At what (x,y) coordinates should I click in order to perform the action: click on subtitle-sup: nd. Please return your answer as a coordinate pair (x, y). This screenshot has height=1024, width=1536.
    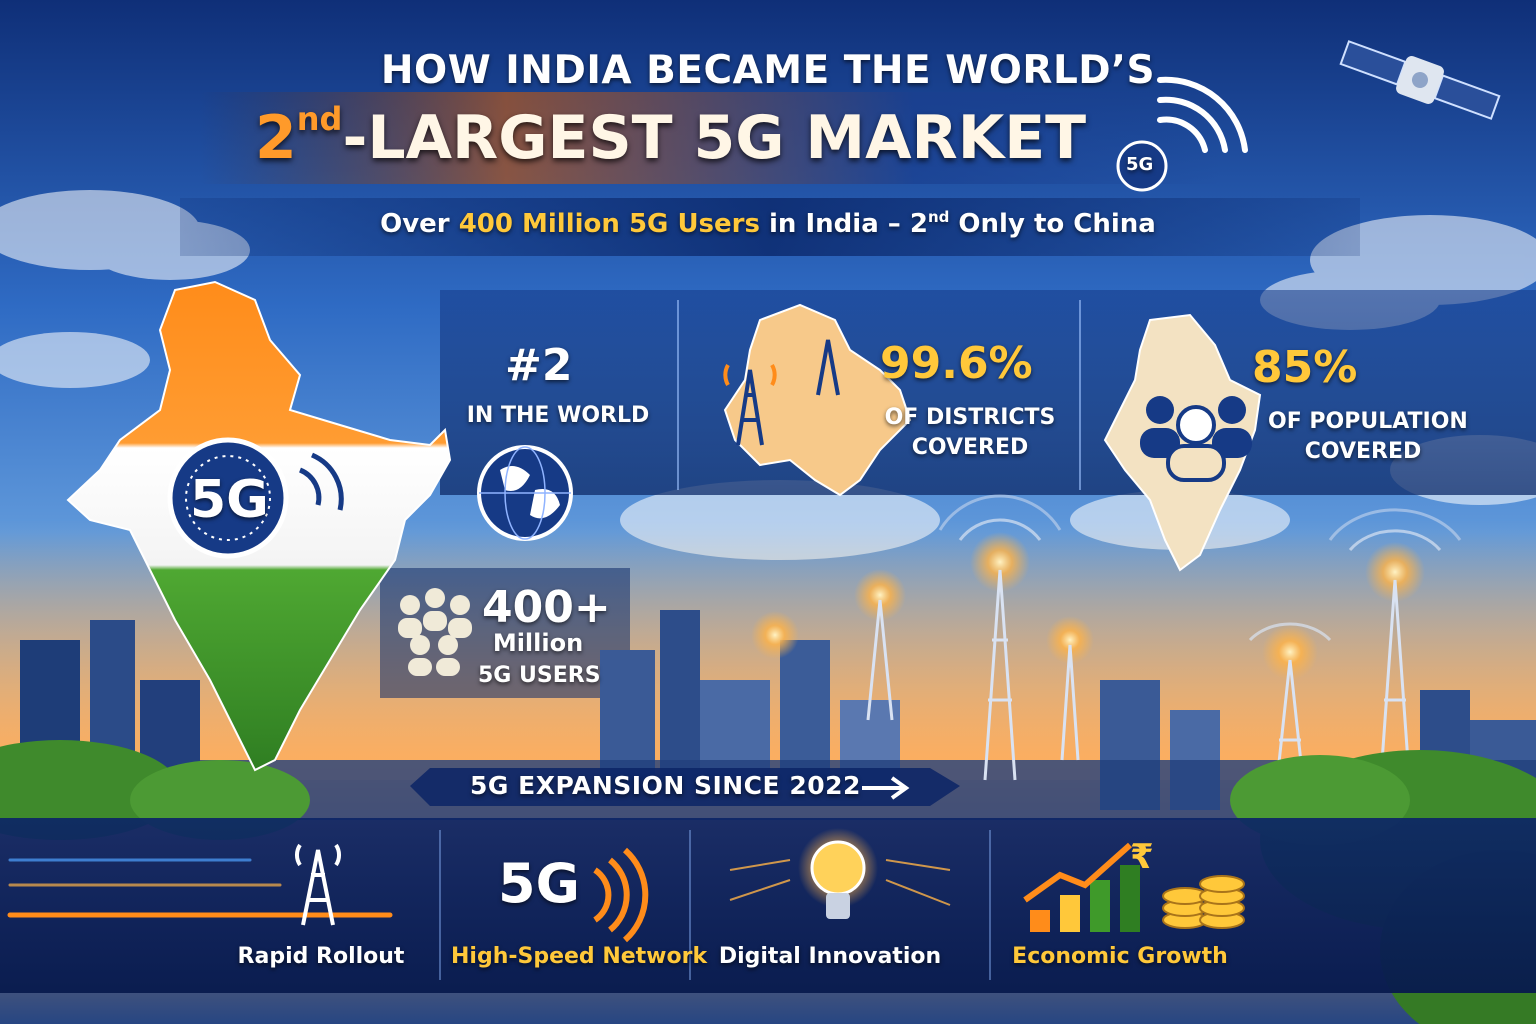
    Looking at the image, I should click on (938, 217).